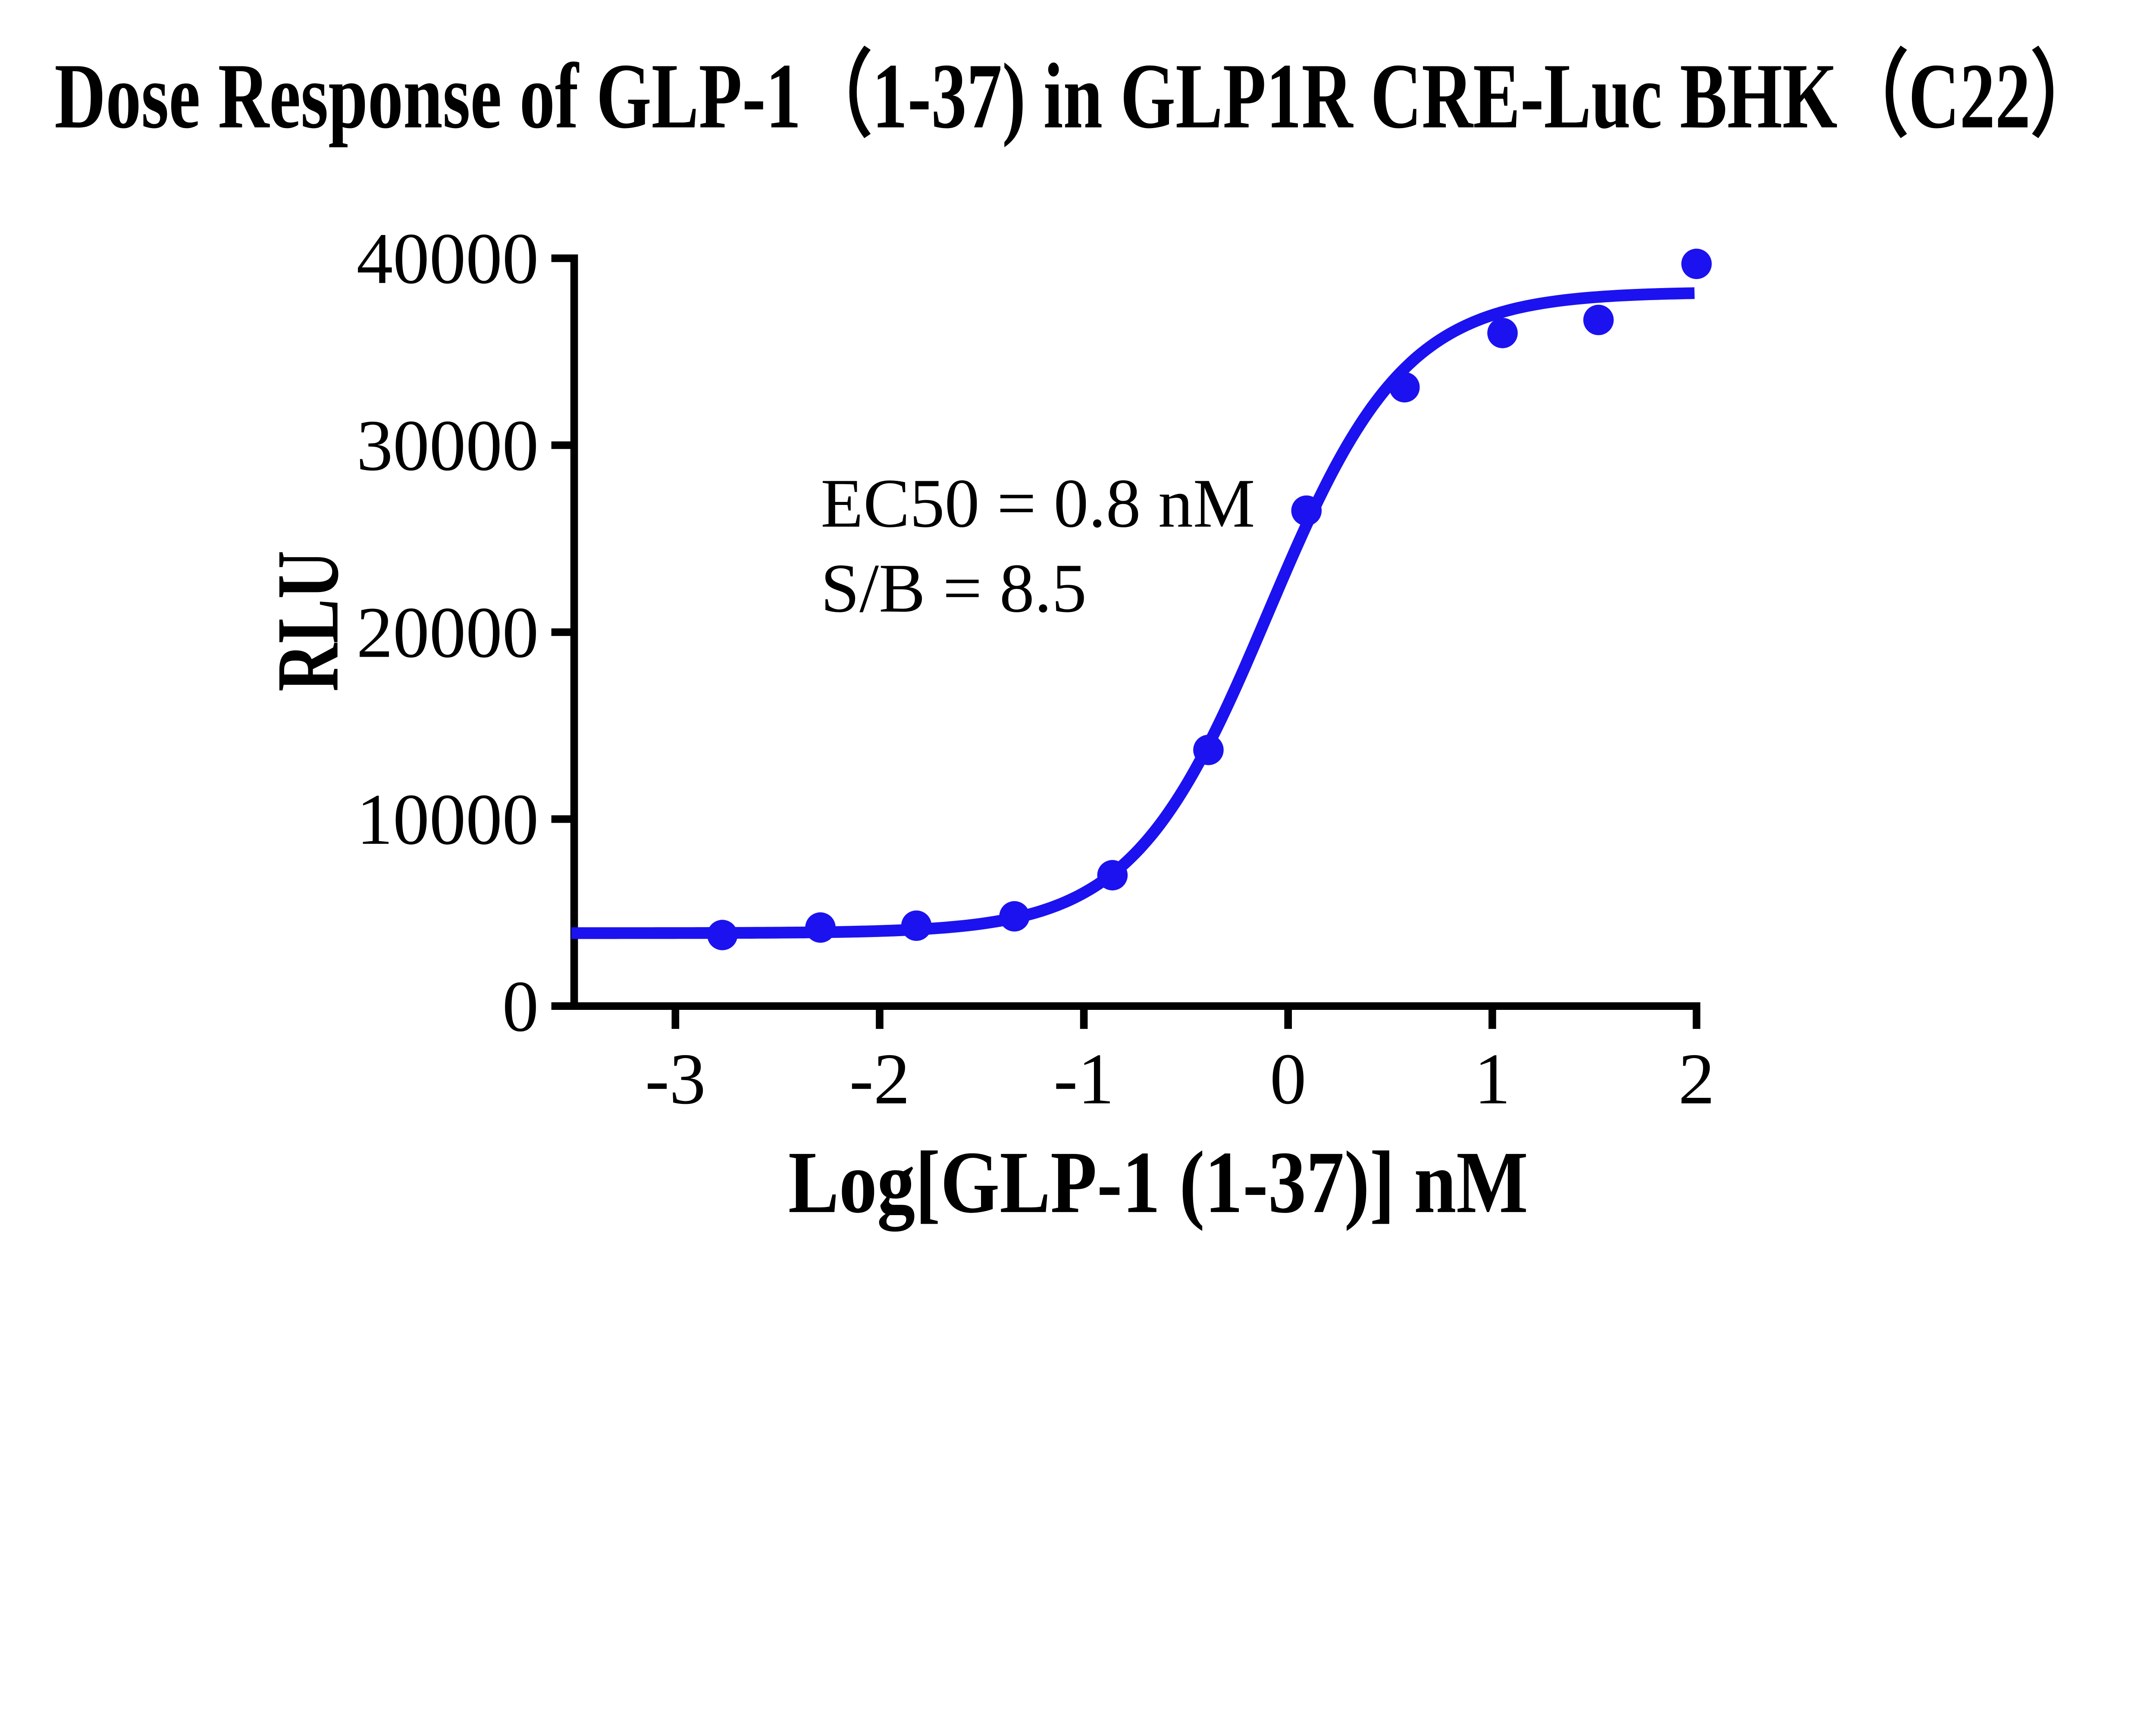 The width and height of the screenshot is (2156, 1711). I want to click on annotation-sb: S/B = 8.5, so click(954, 588).